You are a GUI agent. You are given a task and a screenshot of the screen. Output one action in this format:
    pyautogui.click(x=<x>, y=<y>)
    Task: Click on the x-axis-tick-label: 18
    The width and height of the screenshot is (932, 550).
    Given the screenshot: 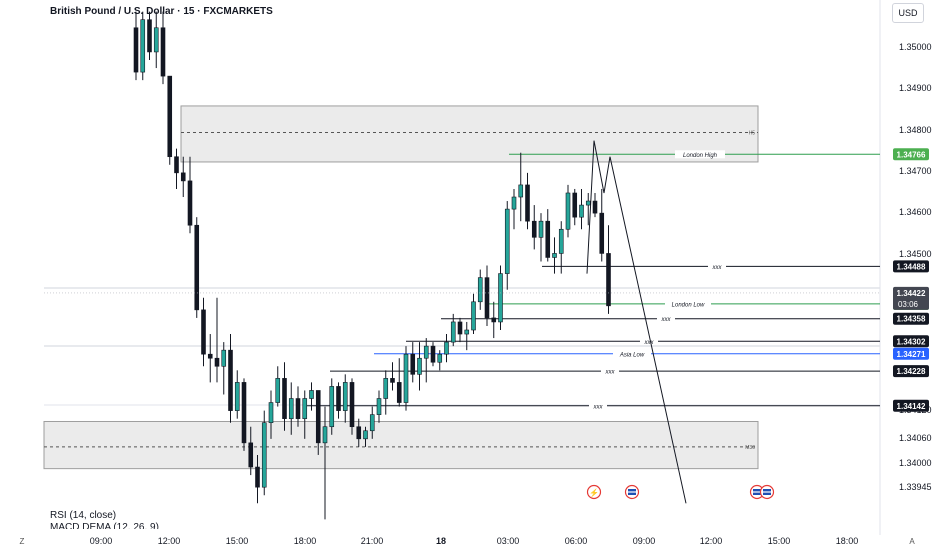 What is the action you would take?
    pyautogui.click(x=441, y=541)
    